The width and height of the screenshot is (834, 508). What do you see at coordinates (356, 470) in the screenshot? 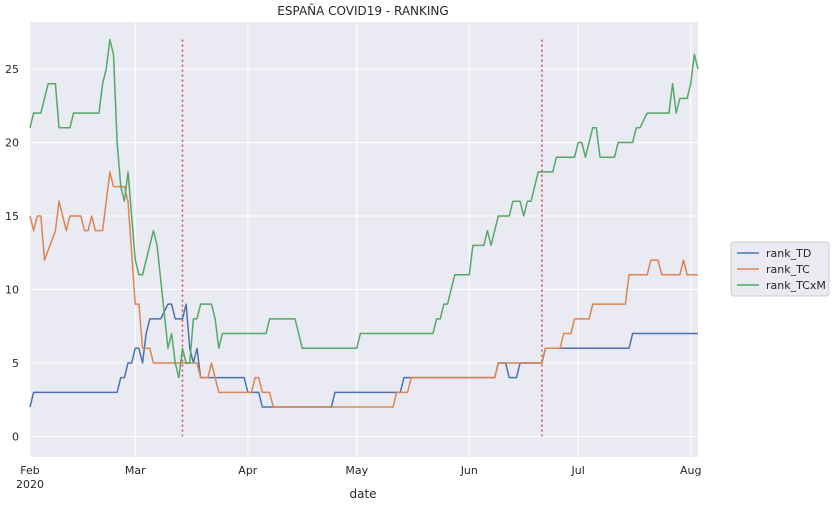
I see `x-tick-label: May` at bounding box center [356, 470].